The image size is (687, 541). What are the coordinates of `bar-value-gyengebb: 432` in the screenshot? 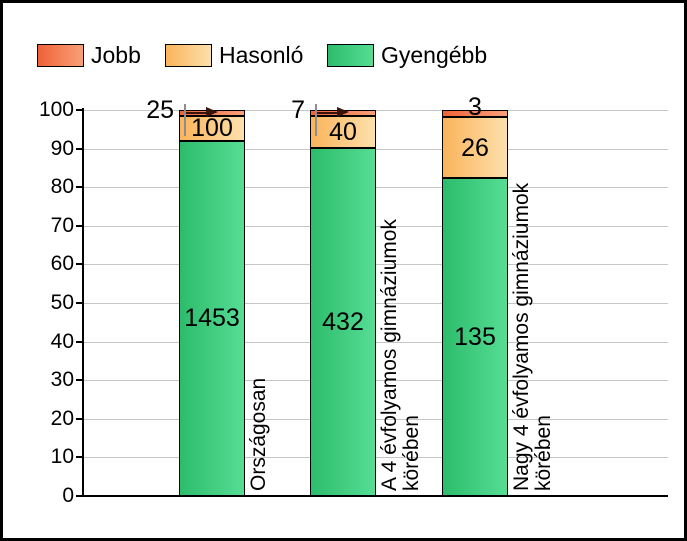 It's located at (343, 321).